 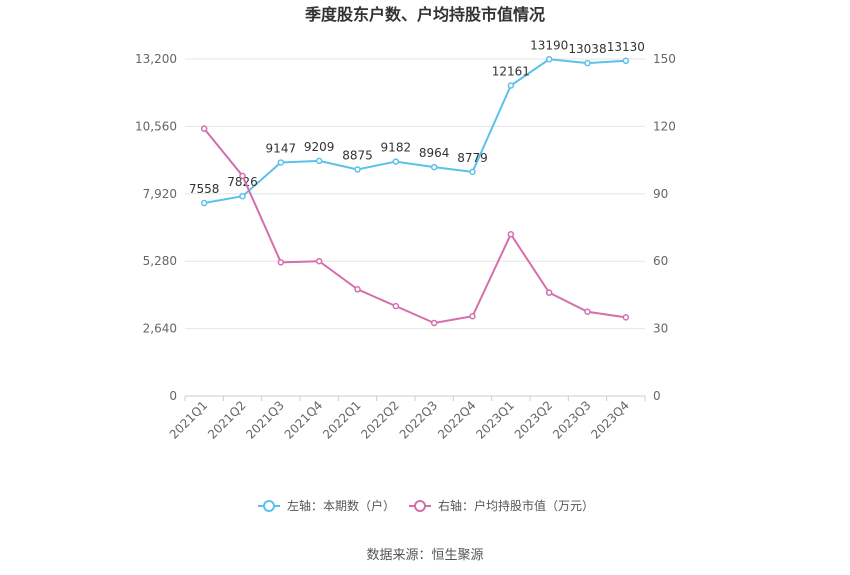 I want to click on right-tick-label: 60, so click(x=660, y=261).